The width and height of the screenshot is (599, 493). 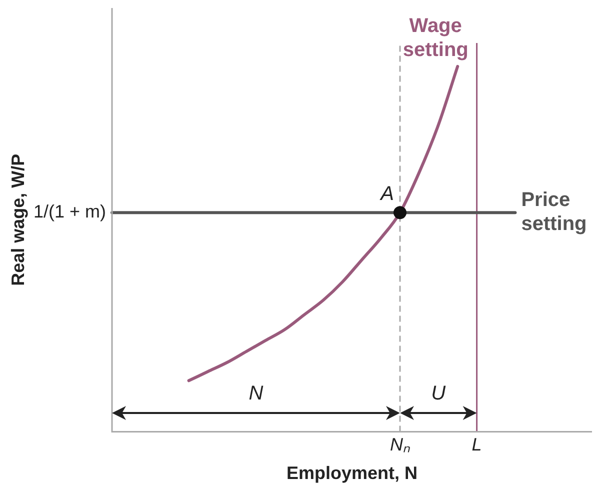 I want to click on y-axis-title: Real wage, W/P, so click(x=18, y=220).